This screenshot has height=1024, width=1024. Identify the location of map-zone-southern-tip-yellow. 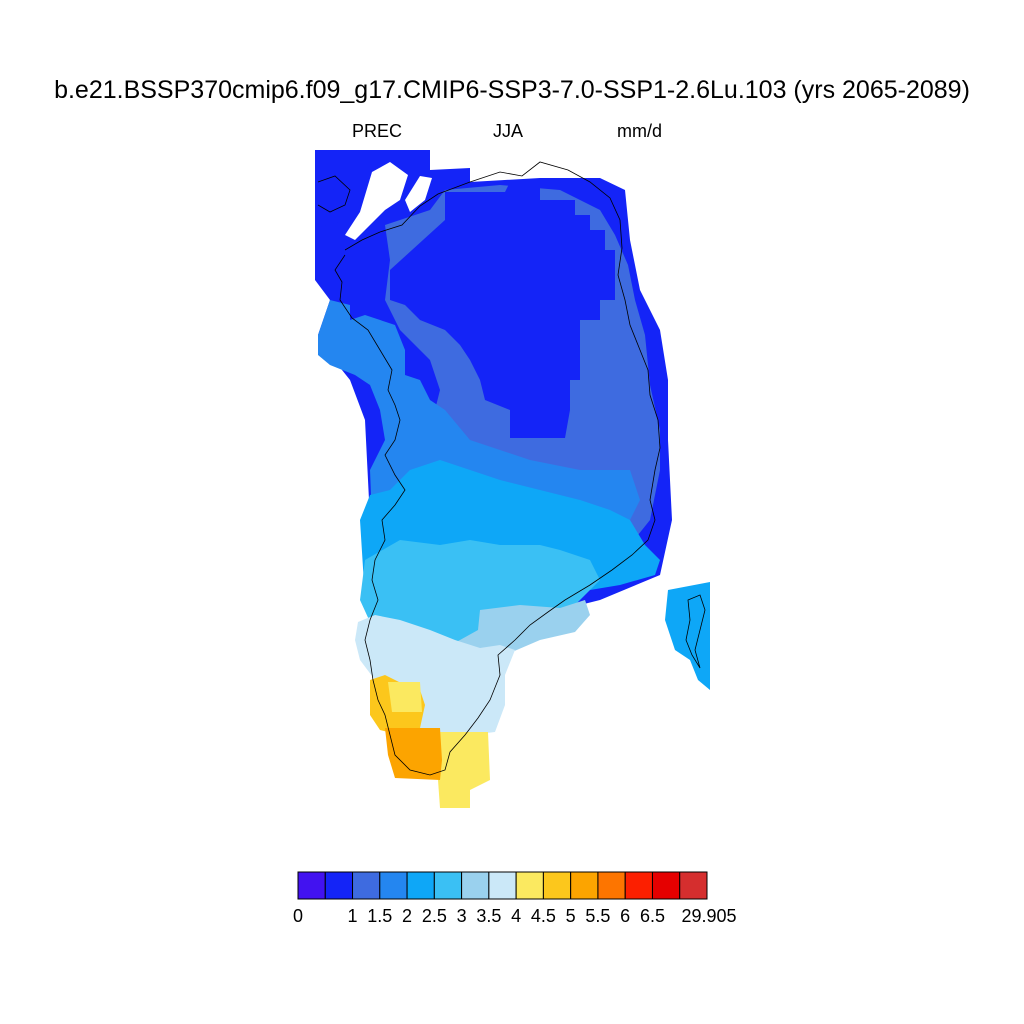
(439, 745).